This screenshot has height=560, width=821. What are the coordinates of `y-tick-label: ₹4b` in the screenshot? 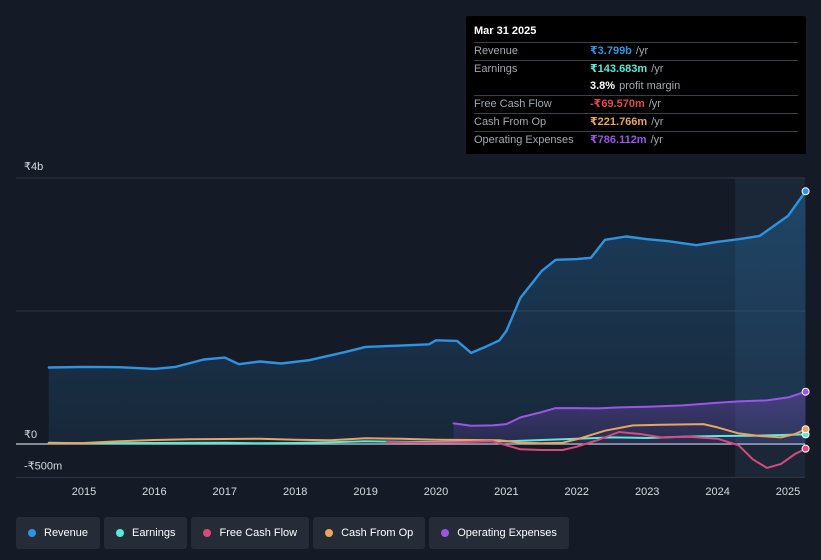 It's located at (33, 167).